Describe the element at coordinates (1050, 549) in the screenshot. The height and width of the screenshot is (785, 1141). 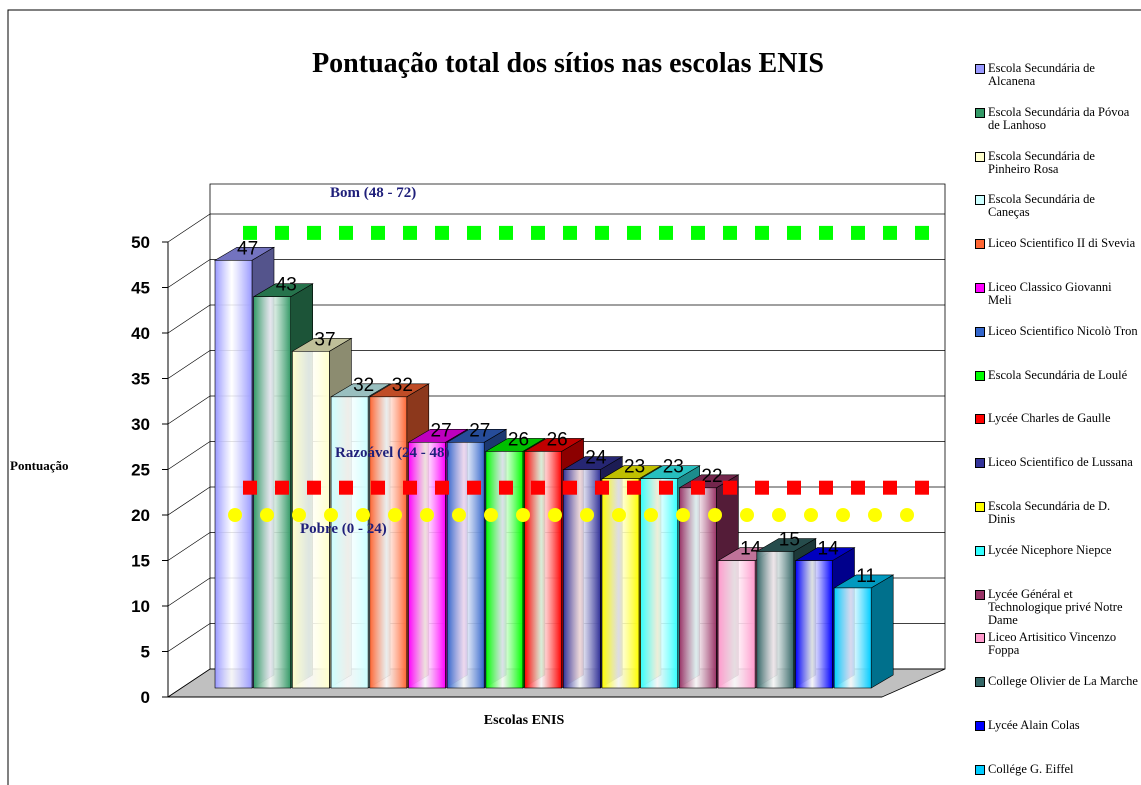
I see `legend-label: Lycée Nicephore Niepce` at that location.